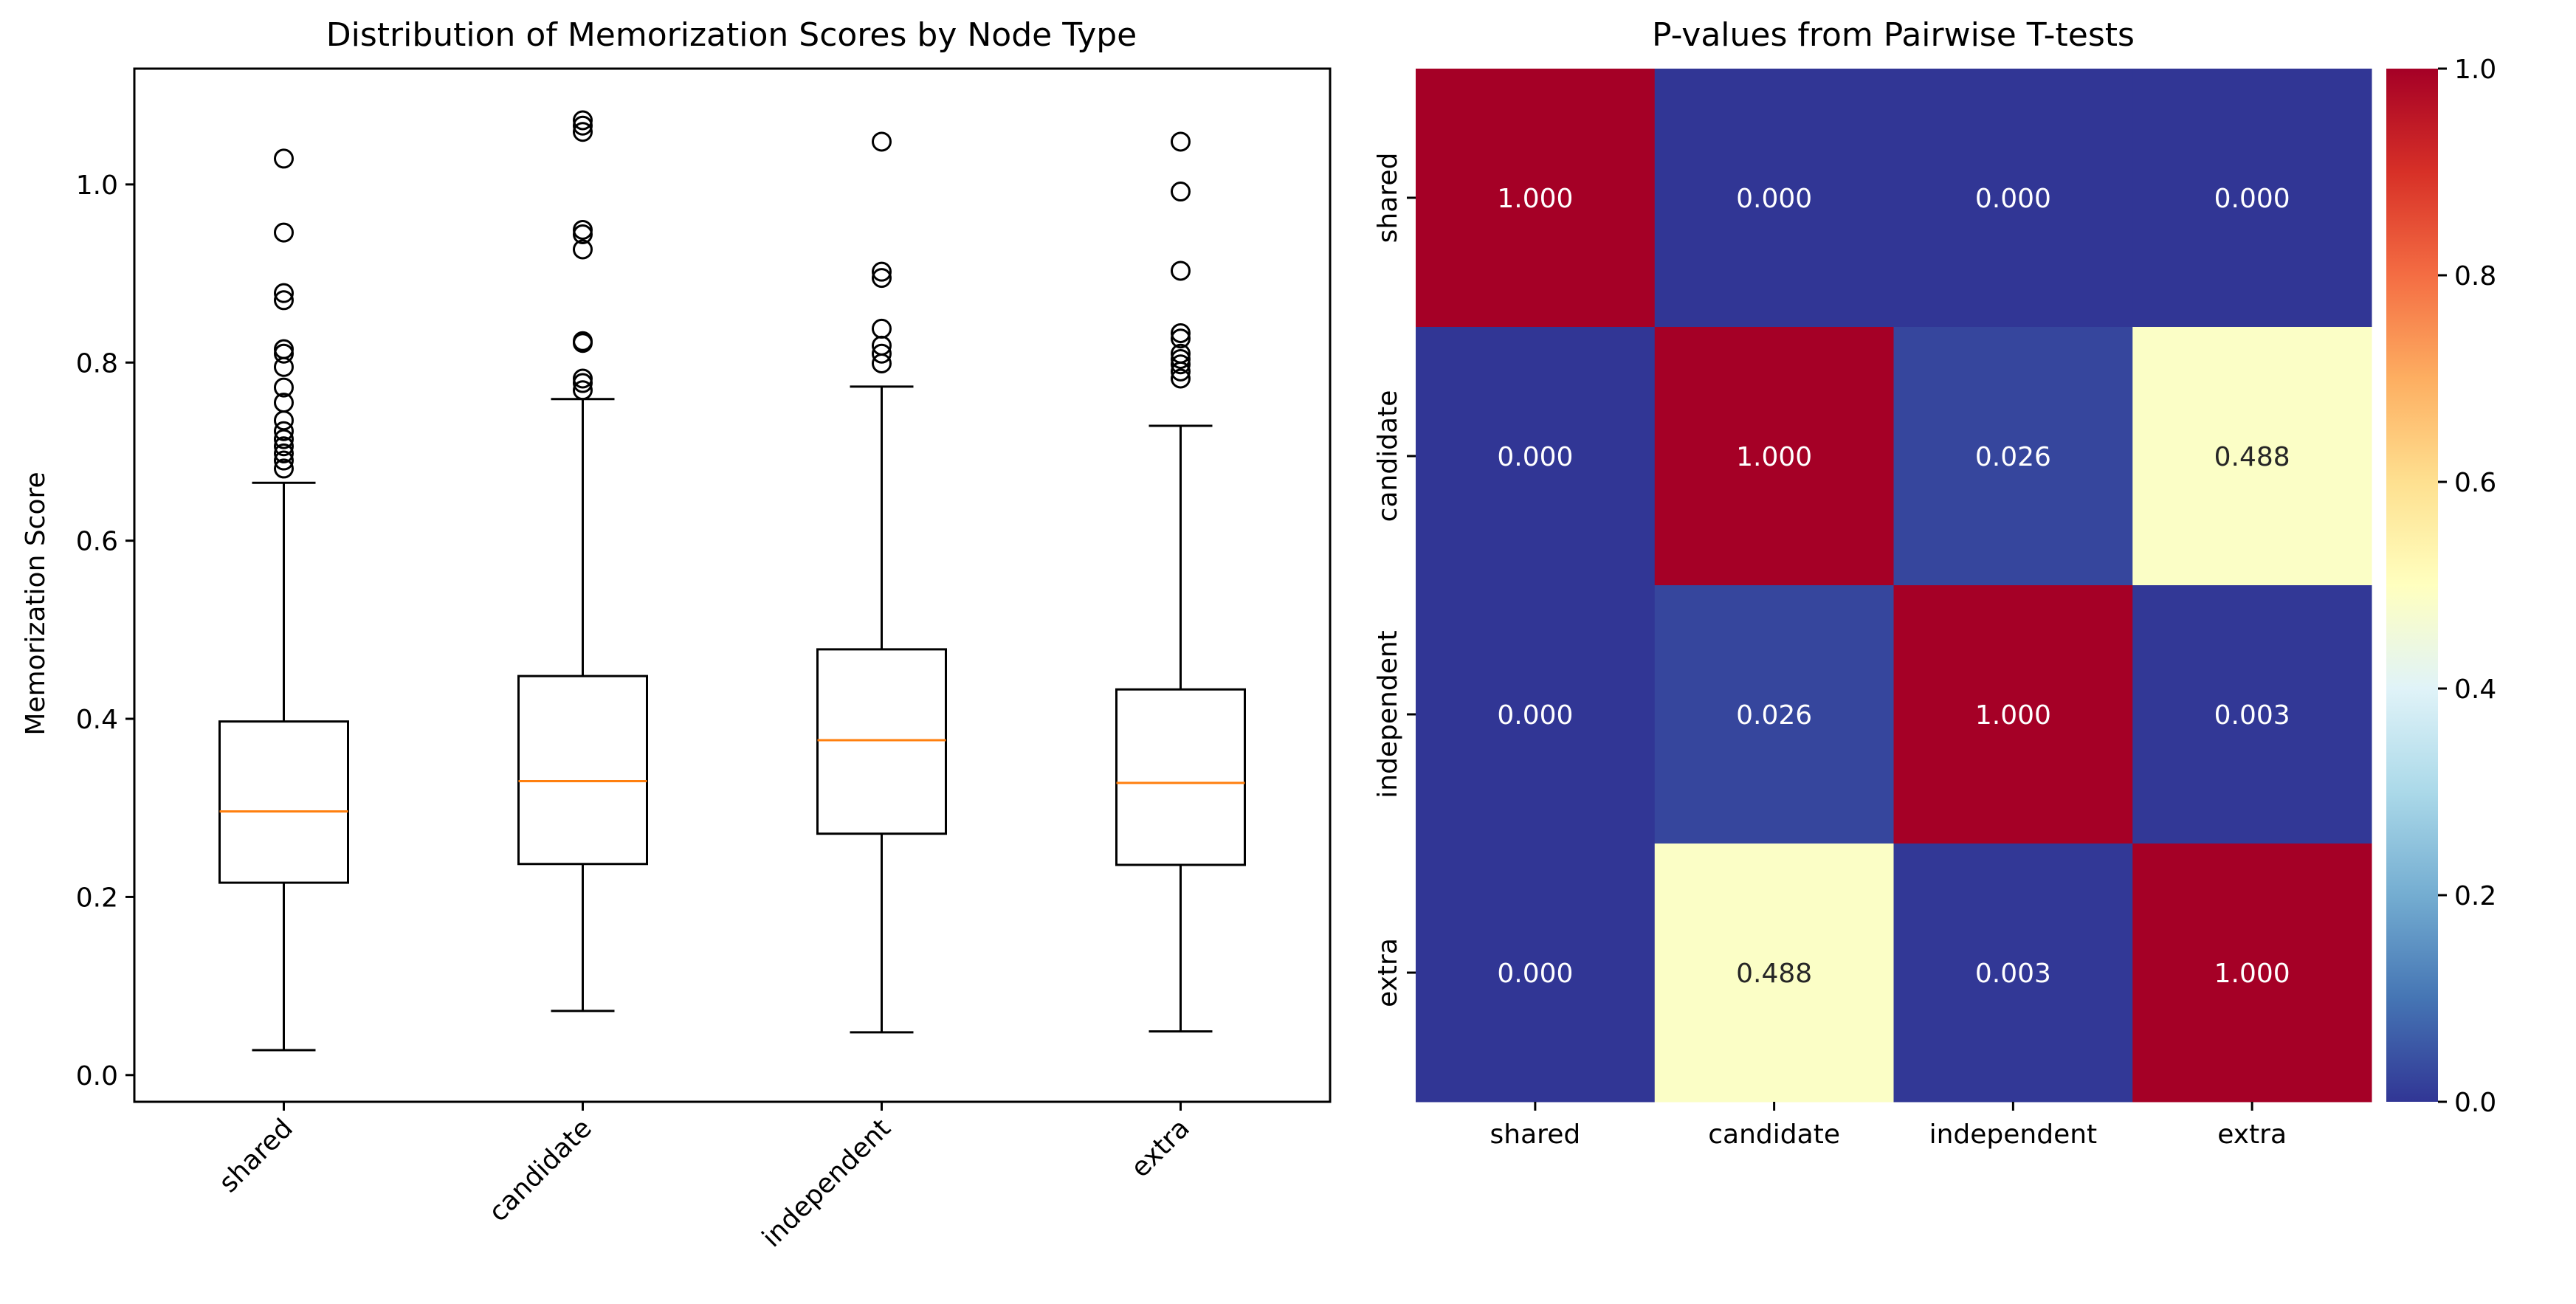 The height and width of the screenshot is (1304, 2576). I want to click on x-tick-label: candidate, so click(541, 1170).